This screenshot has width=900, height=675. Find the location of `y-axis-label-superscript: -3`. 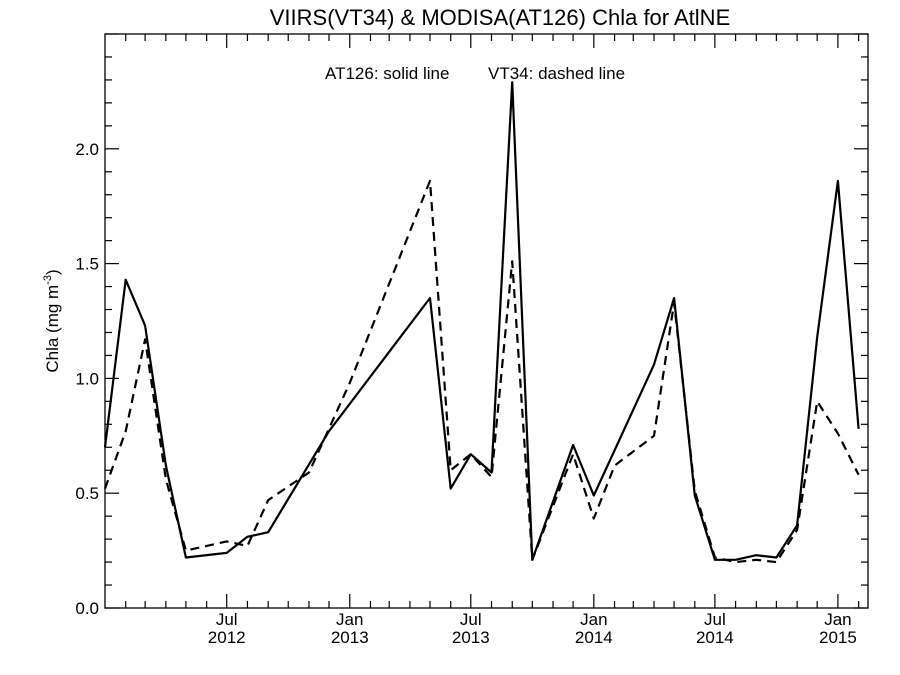

y-axis-label-superscript: -3 is located at coordinates (48, 280).